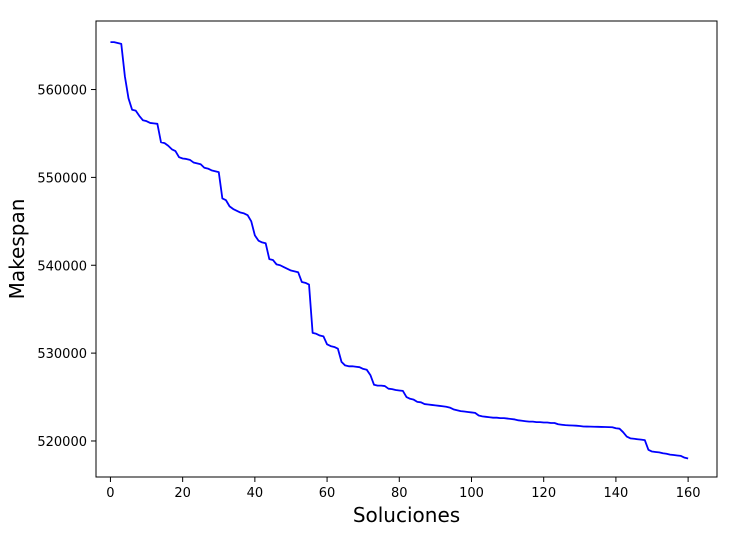 The image size is (749, 536). What do you see at coordinates (62, 442) in the screenshot?
I see `y-tick-label: 520000` at bounding box center [62, 442].